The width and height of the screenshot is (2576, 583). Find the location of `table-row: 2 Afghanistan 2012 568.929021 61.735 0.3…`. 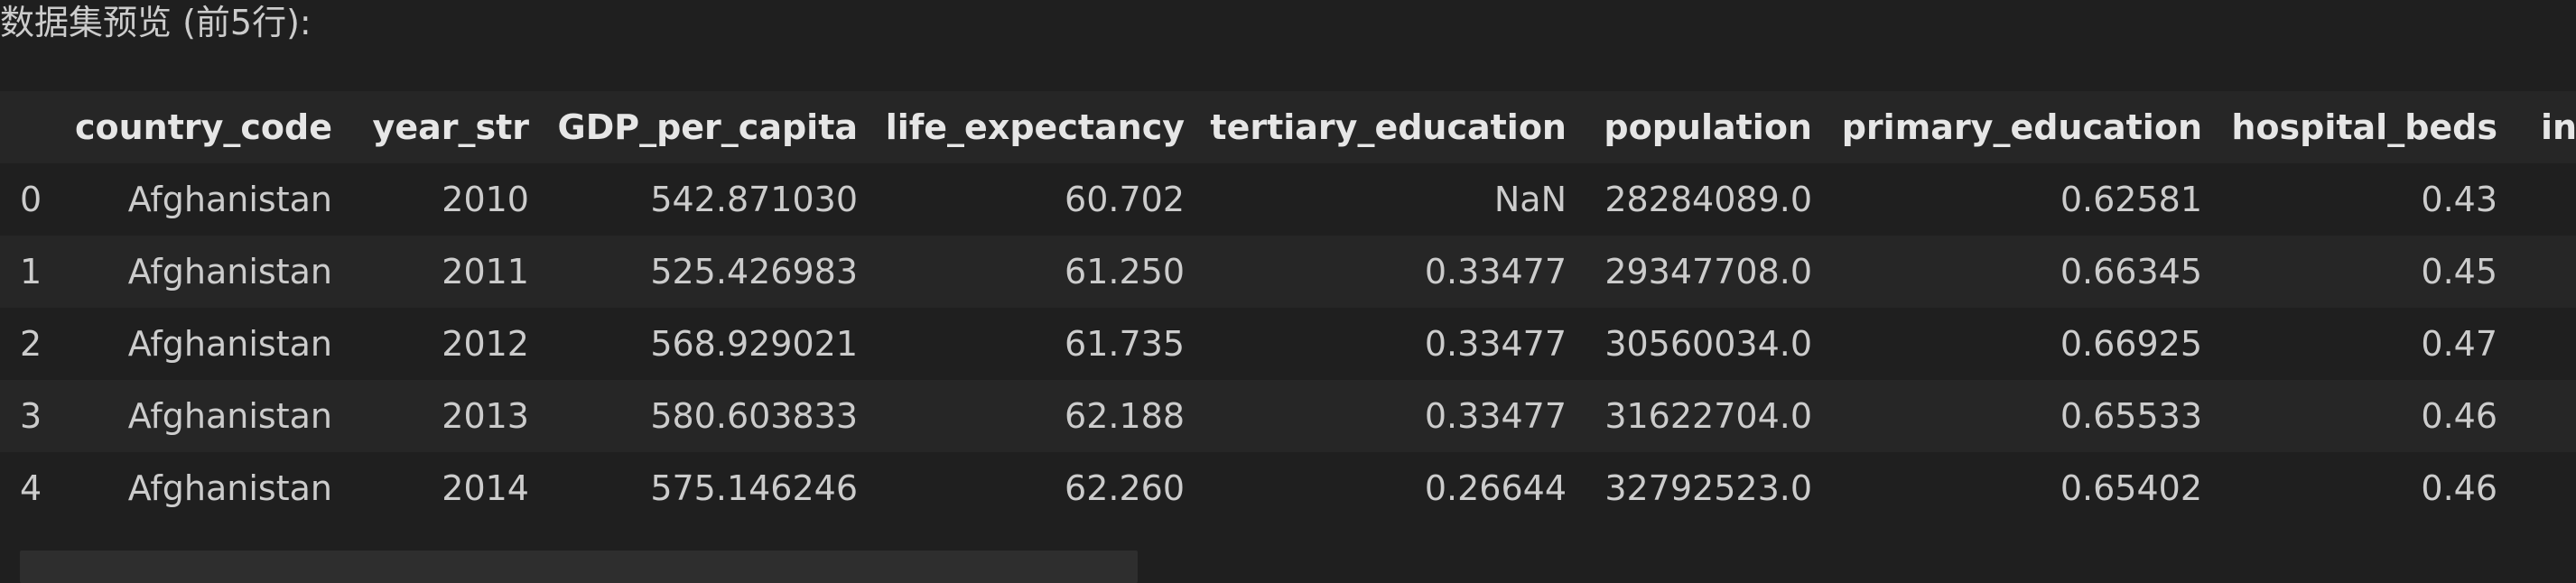

table-row: 2 Afghanistan 2012 568.929021 61.735 0.3… is located at coordinates (1288, 344).